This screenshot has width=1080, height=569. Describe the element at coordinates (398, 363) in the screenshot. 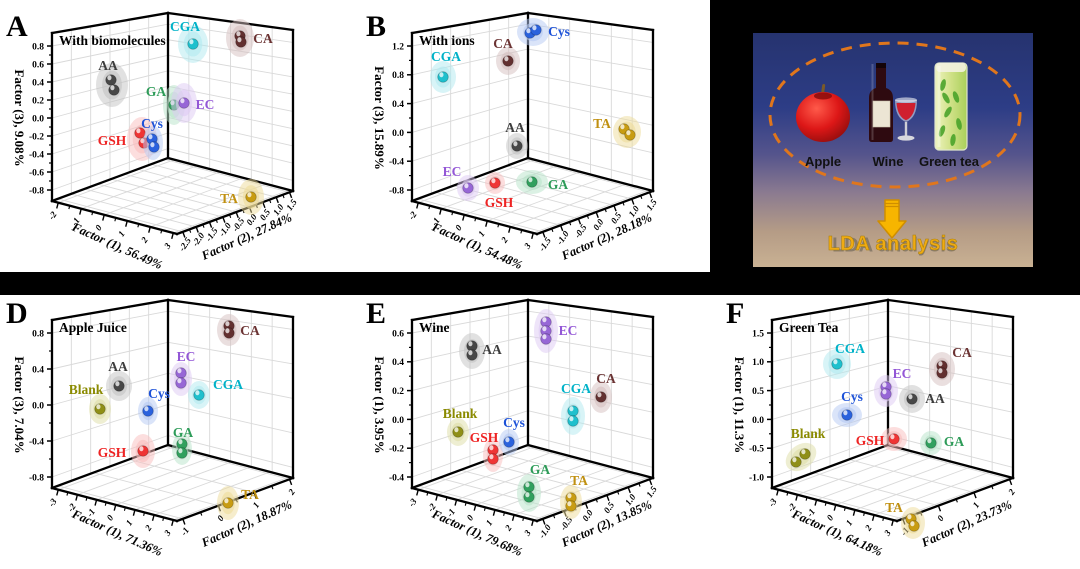

I see `svg-text: 0.4` at that location.